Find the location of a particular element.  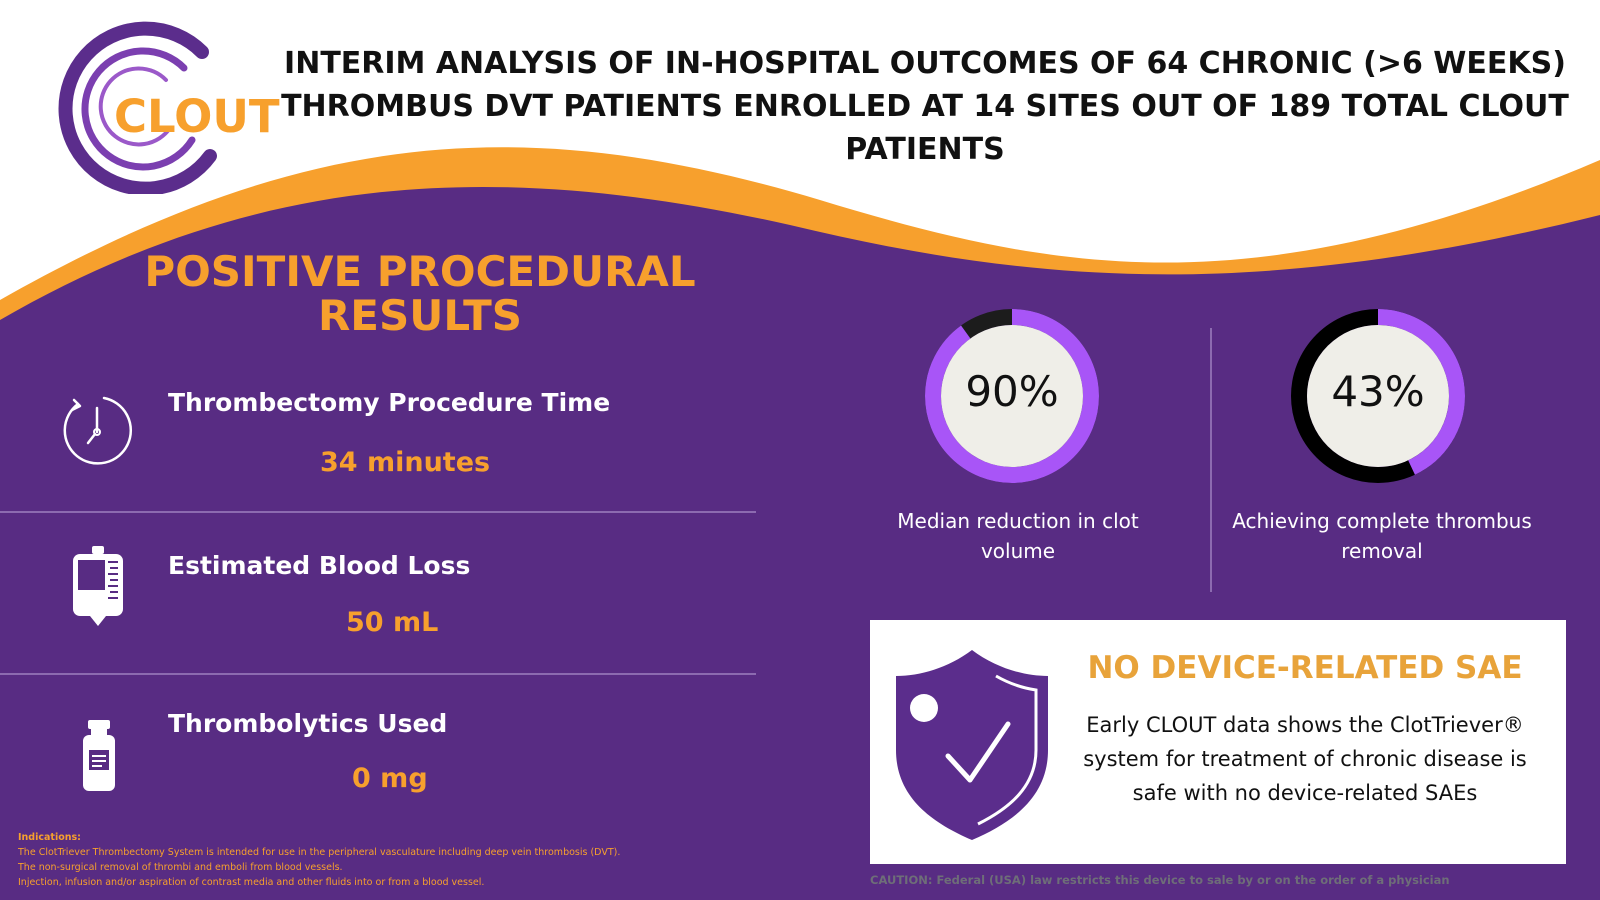

metric-value-procedure-time: 34 minutes is located at coordinates (405, 462).